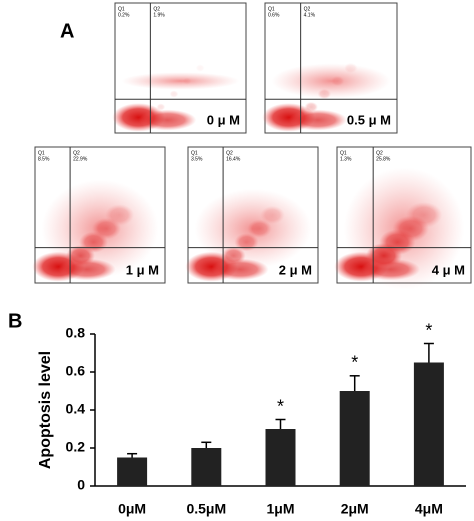 The height and width of the screenshot is (521, 474). Describe the element at coordinates (429, 509) in the screenshot. I see `x-tick-label: 4μM` at that location.